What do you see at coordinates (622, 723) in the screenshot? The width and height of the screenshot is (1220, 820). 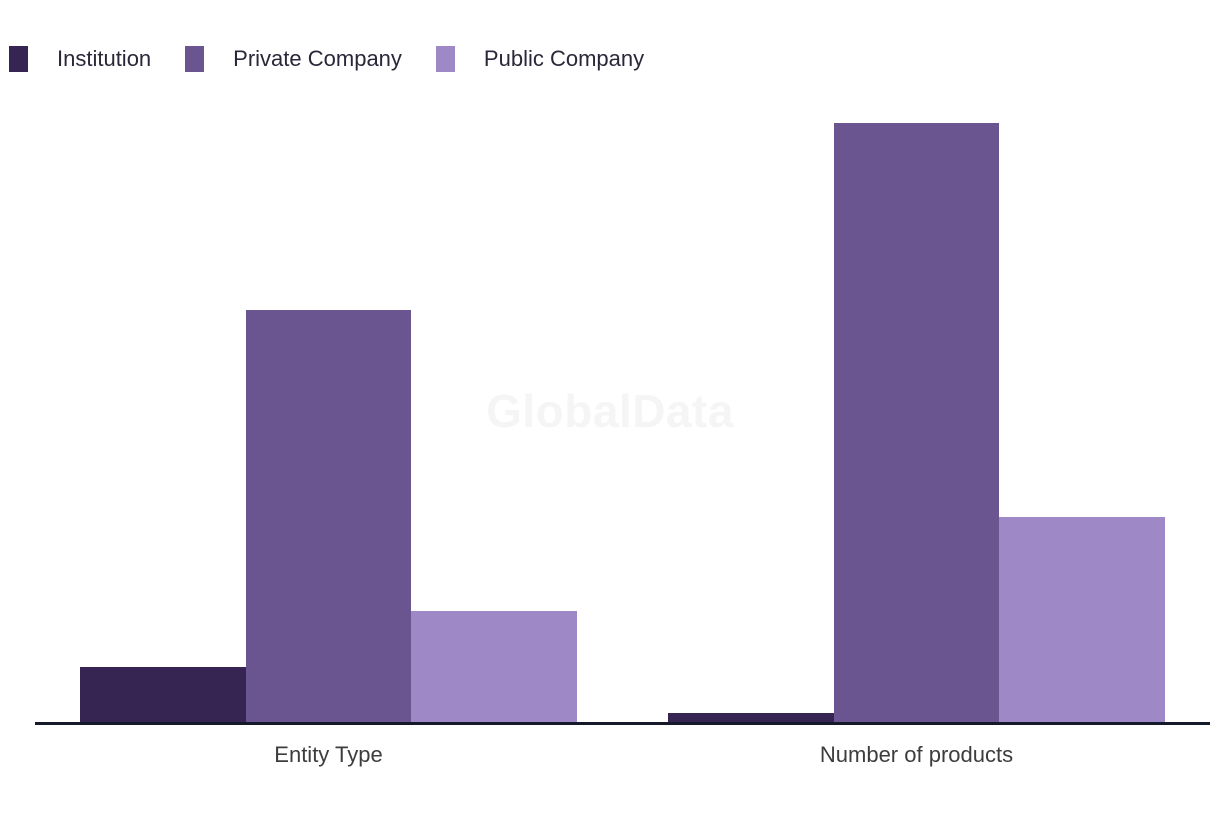 I see `x-axis-line` at bounding box center [622, 723].